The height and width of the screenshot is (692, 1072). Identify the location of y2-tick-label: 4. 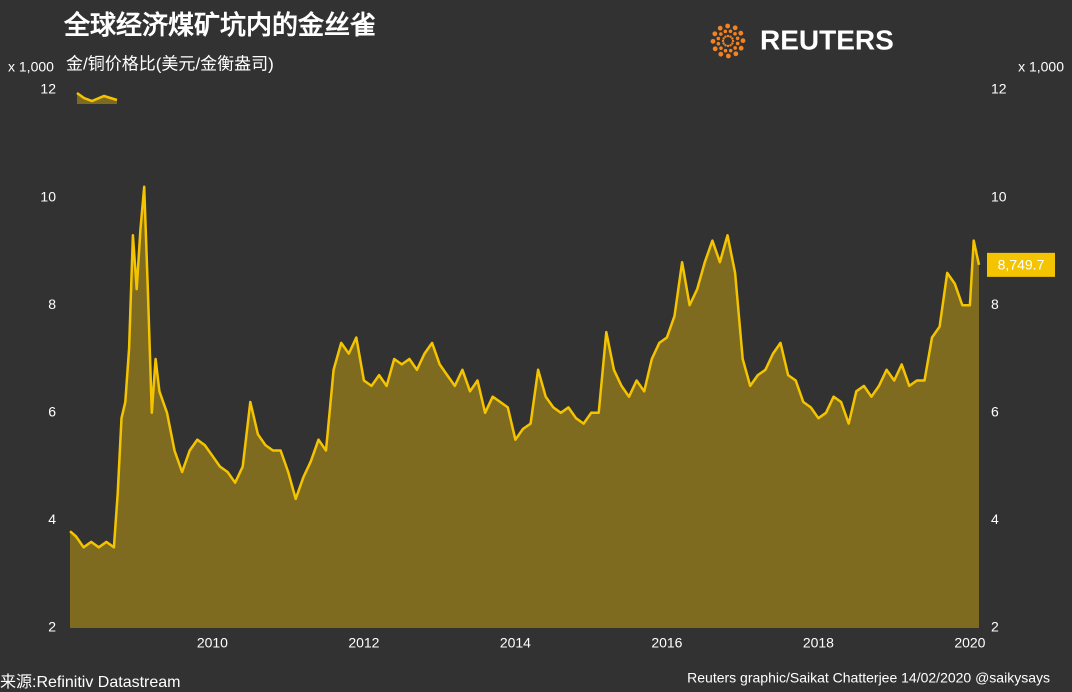
(995, 519).